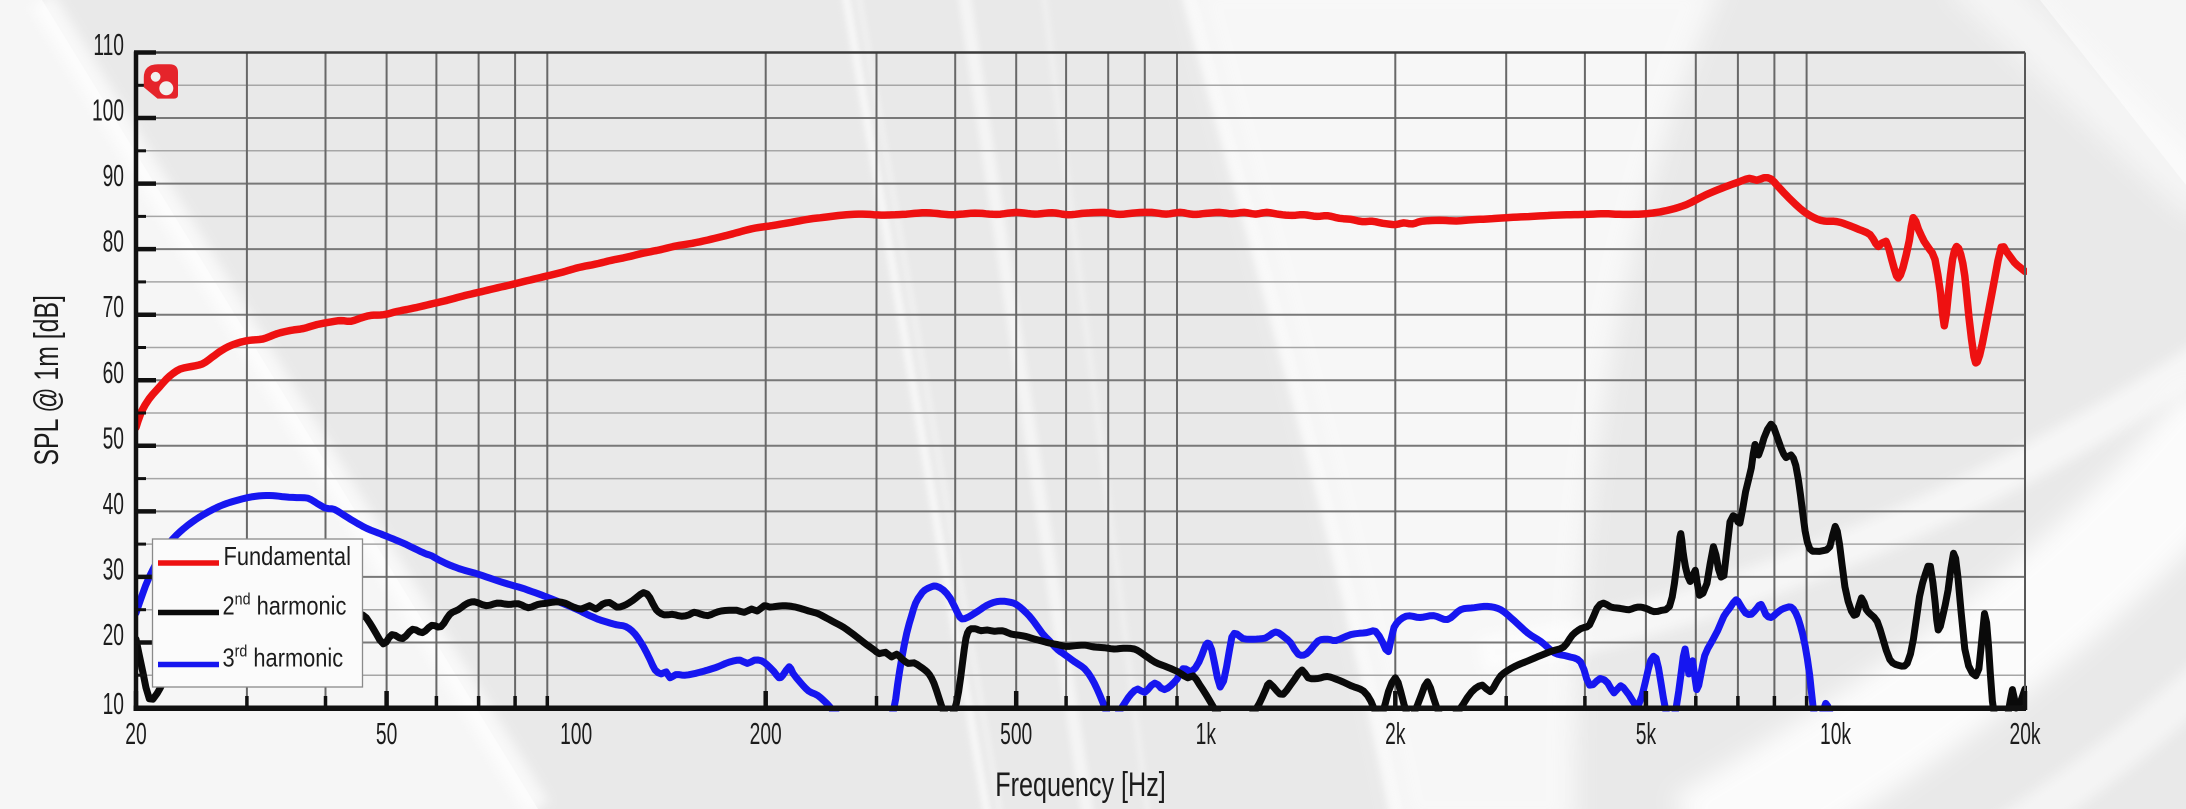 This screenshot has height=809, width=2186. What do you see at coordinates (113, 308) in the screenshot?
I see `svg-text: 70` at bounding box center [113, 308].